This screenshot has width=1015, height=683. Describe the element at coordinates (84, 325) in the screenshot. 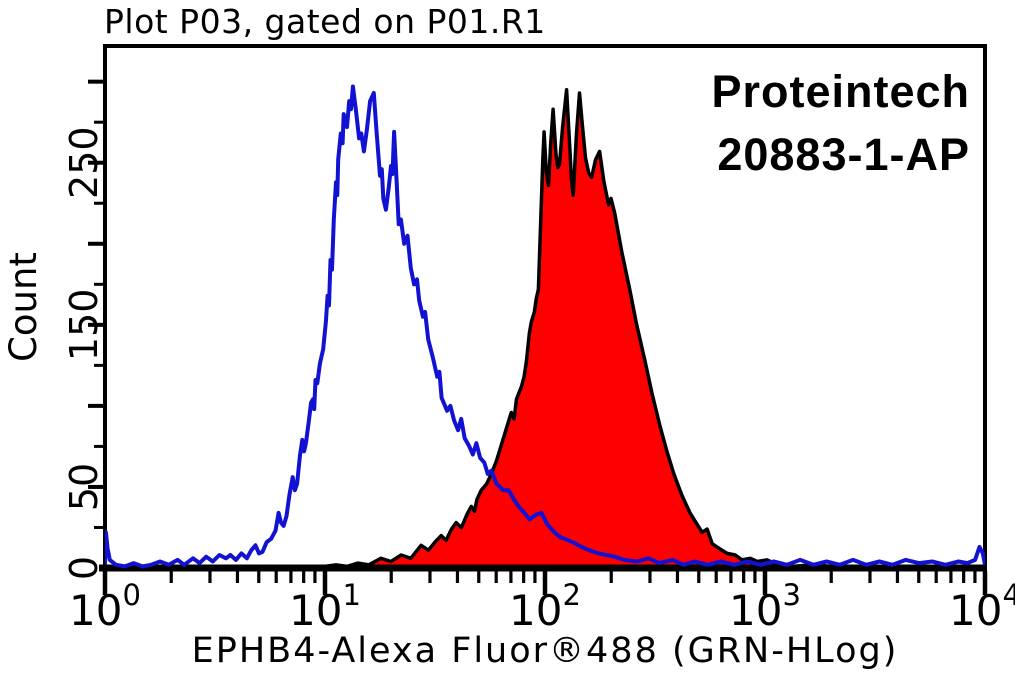

I see `y-tick-label: 150` at that location.